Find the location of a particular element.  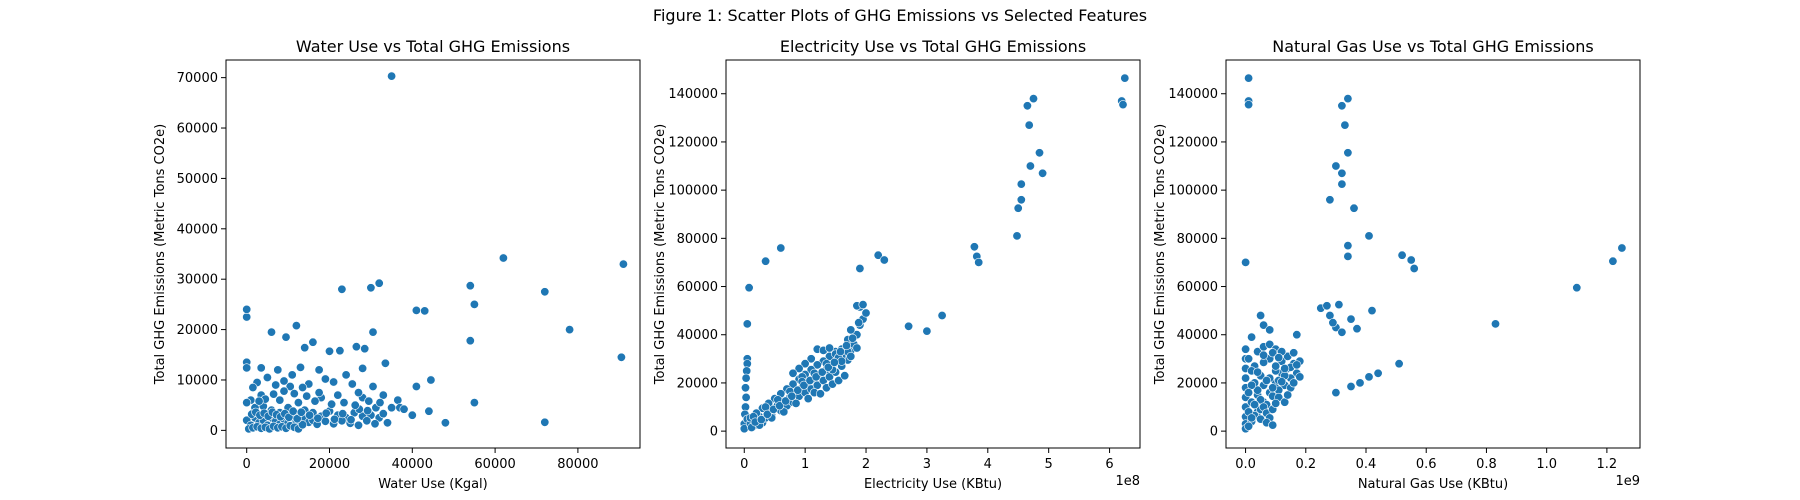

chart2-y-tick-label: 80000 is located at coordinates (697, 239).